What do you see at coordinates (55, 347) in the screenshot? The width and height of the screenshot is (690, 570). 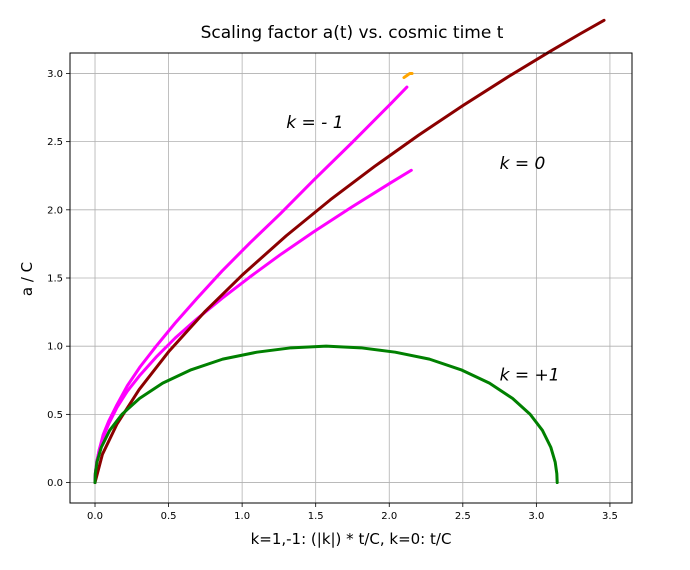 I see `y-tick-label: 1.0` at bounding box center [55, 347].